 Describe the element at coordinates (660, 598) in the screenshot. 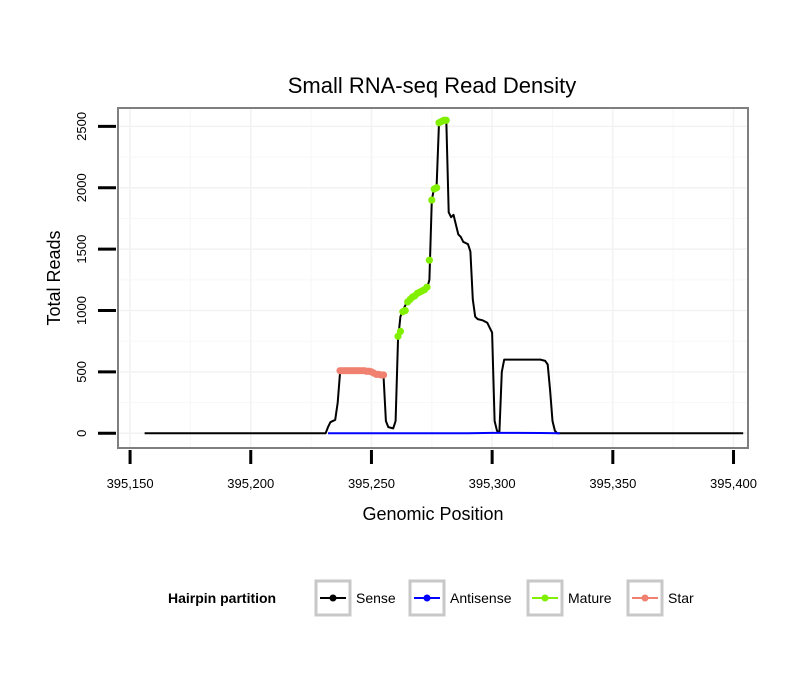

I see `legend-item-star: Star` at that location.